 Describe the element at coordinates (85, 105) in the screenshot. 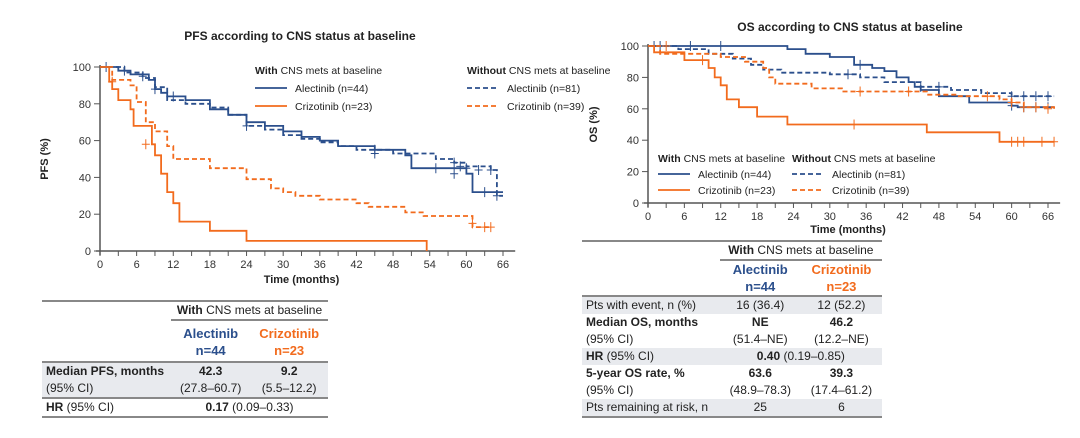

I see `pfs-y-tick-label: 80` at that location.